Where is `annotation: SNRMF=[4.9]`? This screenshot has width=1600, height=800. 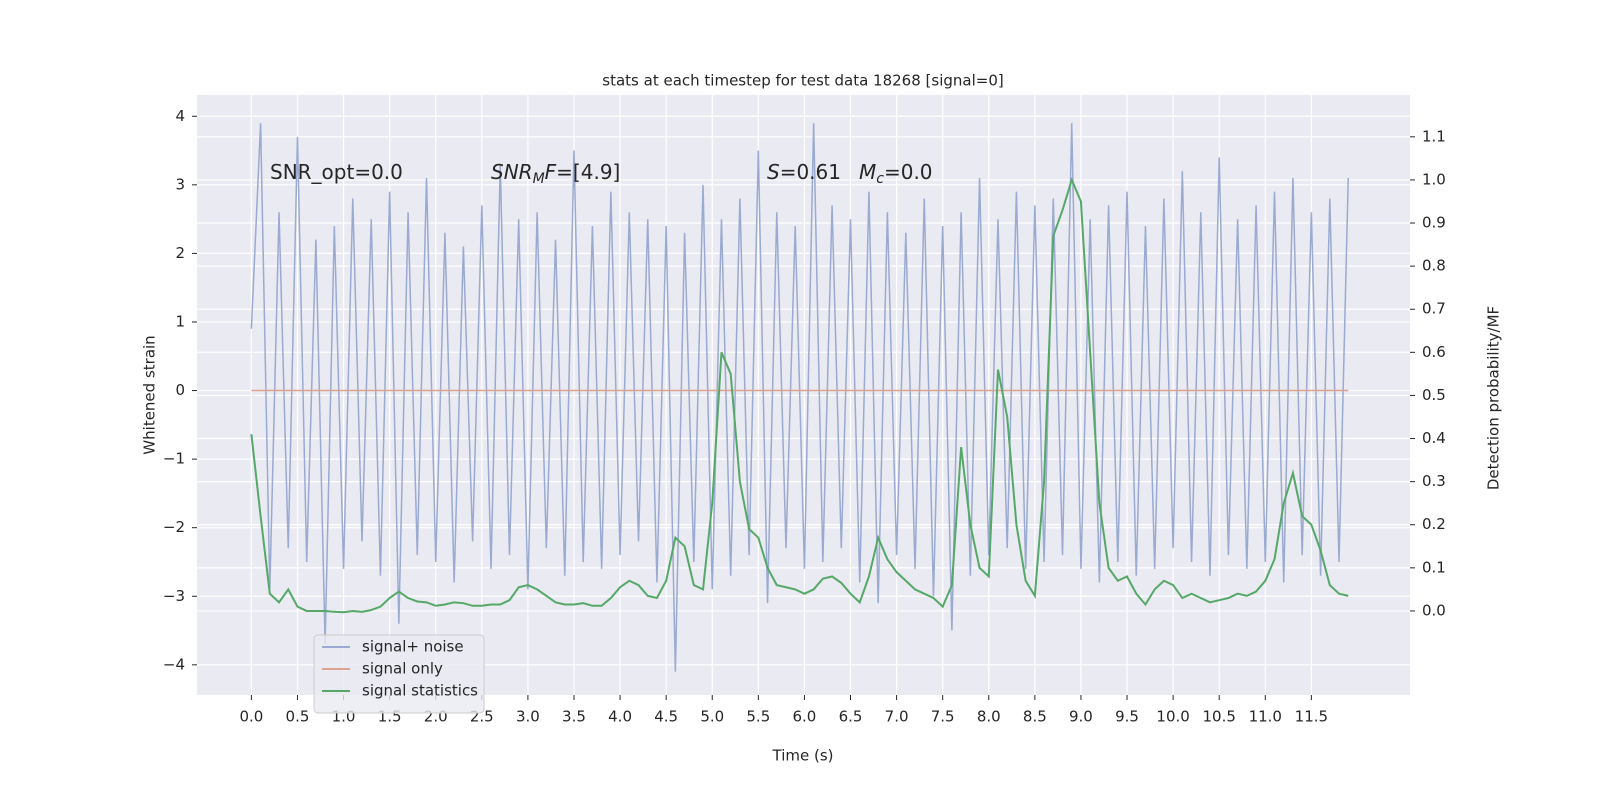 annotation: SNRMF=[4.9] is located at coordinates (555, 174).